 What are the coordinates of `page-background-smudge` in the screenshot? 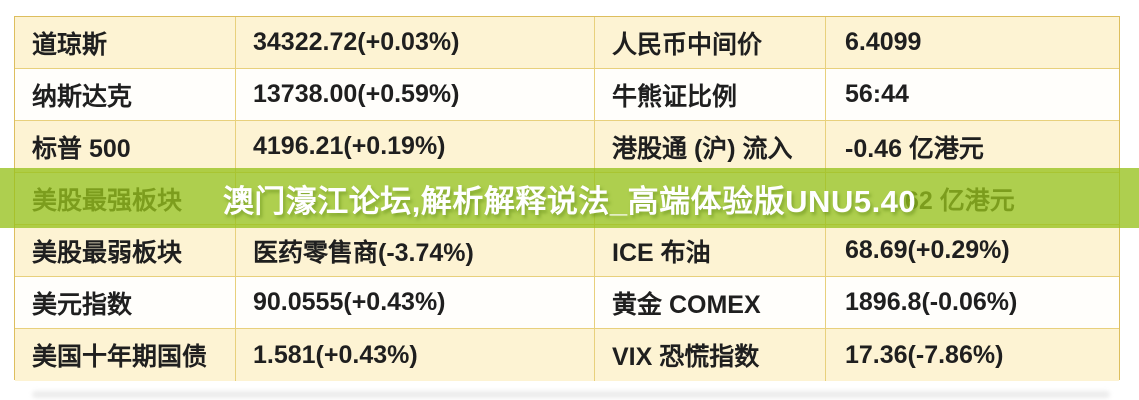 It's located at (571, 394).